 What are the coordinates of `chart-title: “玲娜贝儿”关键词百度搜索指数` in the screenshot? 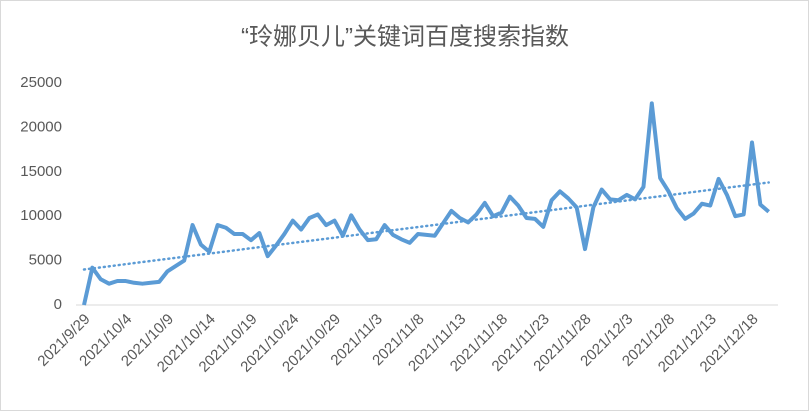 It's located at (405, 36).